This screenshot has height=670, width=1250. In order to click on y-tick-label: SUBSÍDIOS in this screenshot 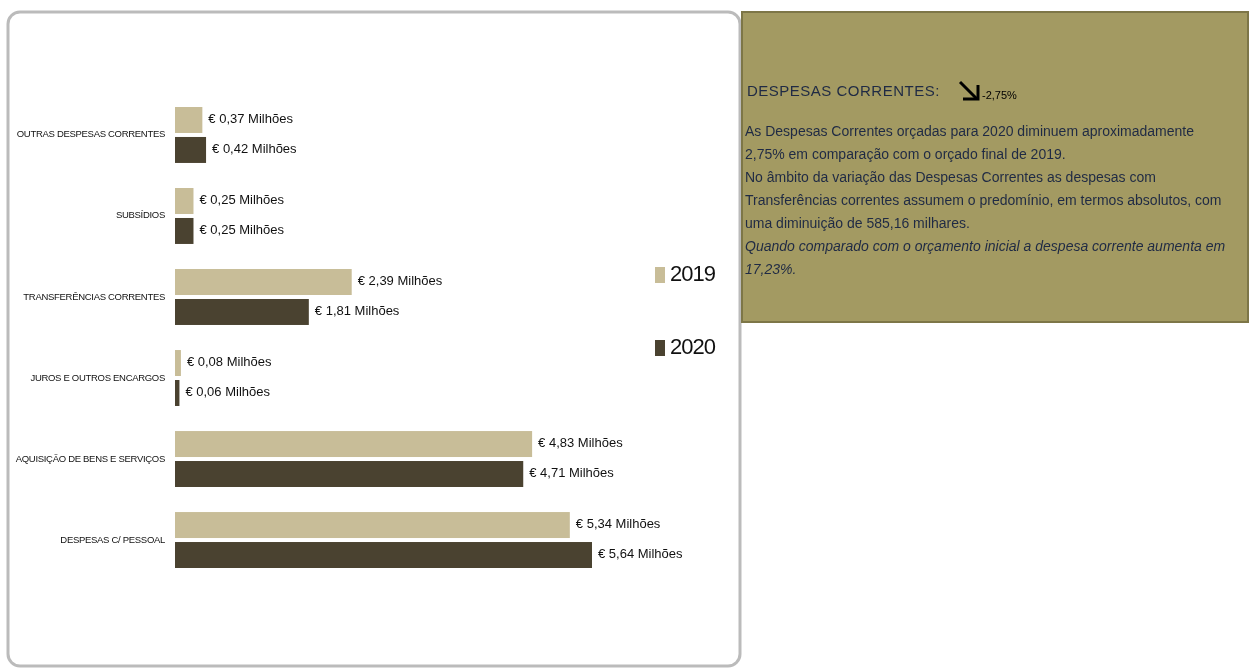, I will do `click(140, 215)`.